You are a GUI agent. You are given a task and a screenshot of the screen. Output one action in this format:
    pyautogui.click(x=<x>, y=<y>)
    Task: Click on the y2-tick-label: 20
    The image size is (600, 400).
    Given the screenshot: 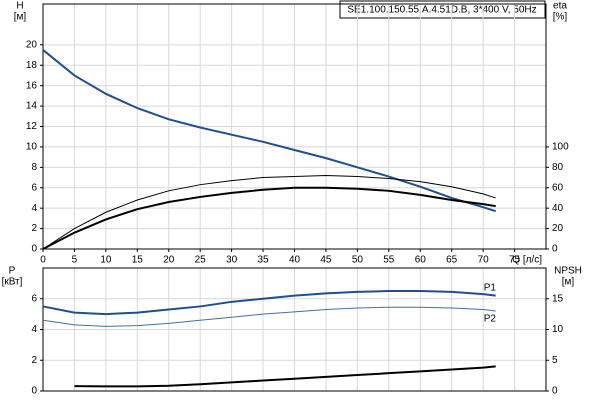 What is the action you would take?
    pyautogui.click(x=558, y=228)
    